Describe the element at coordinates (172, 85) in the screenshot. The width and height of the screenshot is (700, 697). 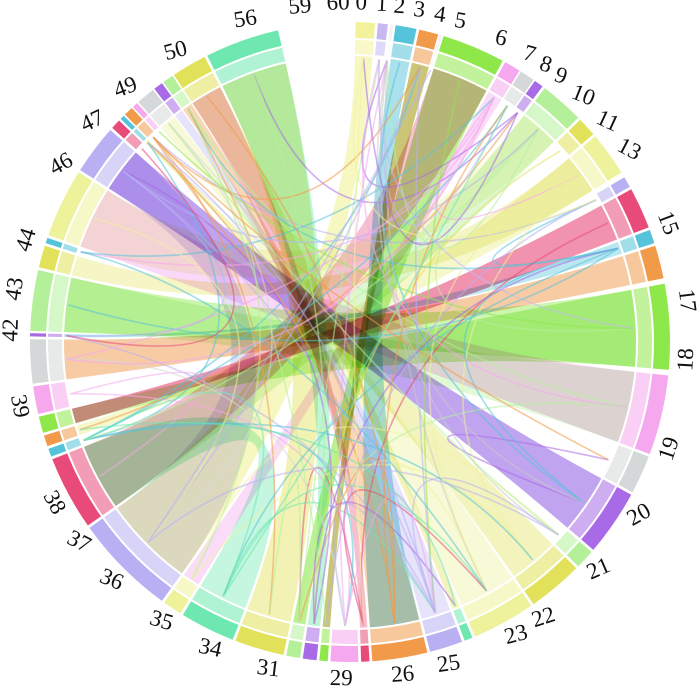
I see `segment-arc-56c` at that location.